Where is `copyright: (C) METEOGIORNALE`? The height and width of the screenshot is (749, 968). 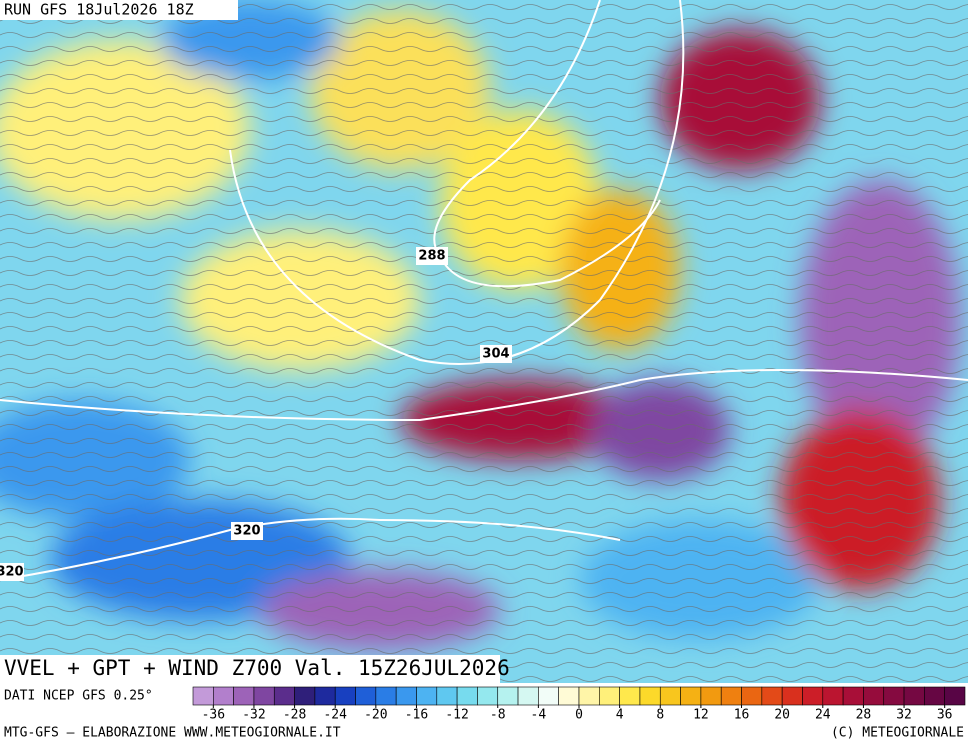 copyright: (C) METEOGIORNALE is located at coordinates (897, 733).